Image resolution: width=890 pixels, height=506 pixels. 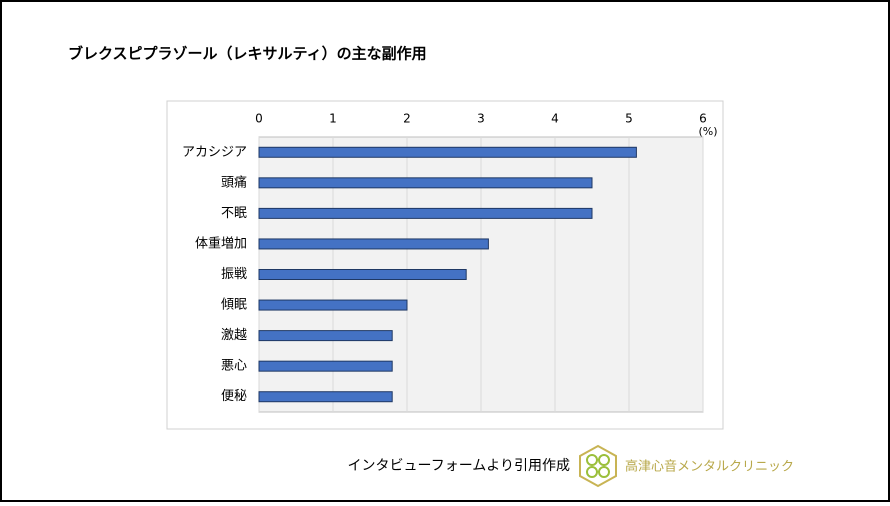 I want to click on y-tick-label: 体重増加, so click(x=221, y=243).